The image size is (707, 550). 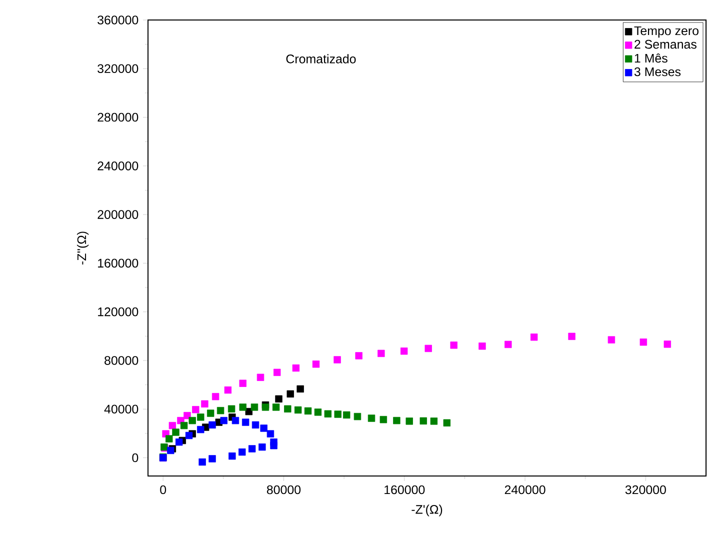 I want to click on legend-label: 3 Meses, so click(x=657, y=71).